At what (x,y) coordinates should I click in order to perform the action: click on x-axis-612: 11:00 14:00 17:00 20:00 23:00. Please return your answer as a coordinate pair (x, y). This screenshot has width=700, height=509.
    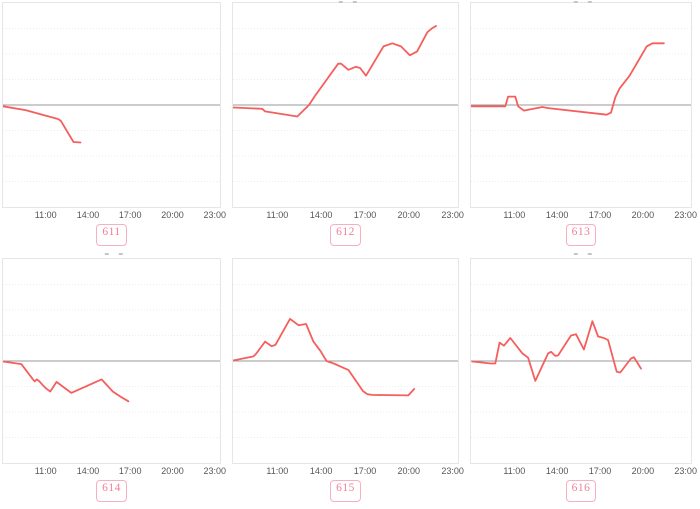
    Looking at the image, I should click on (347, 215).